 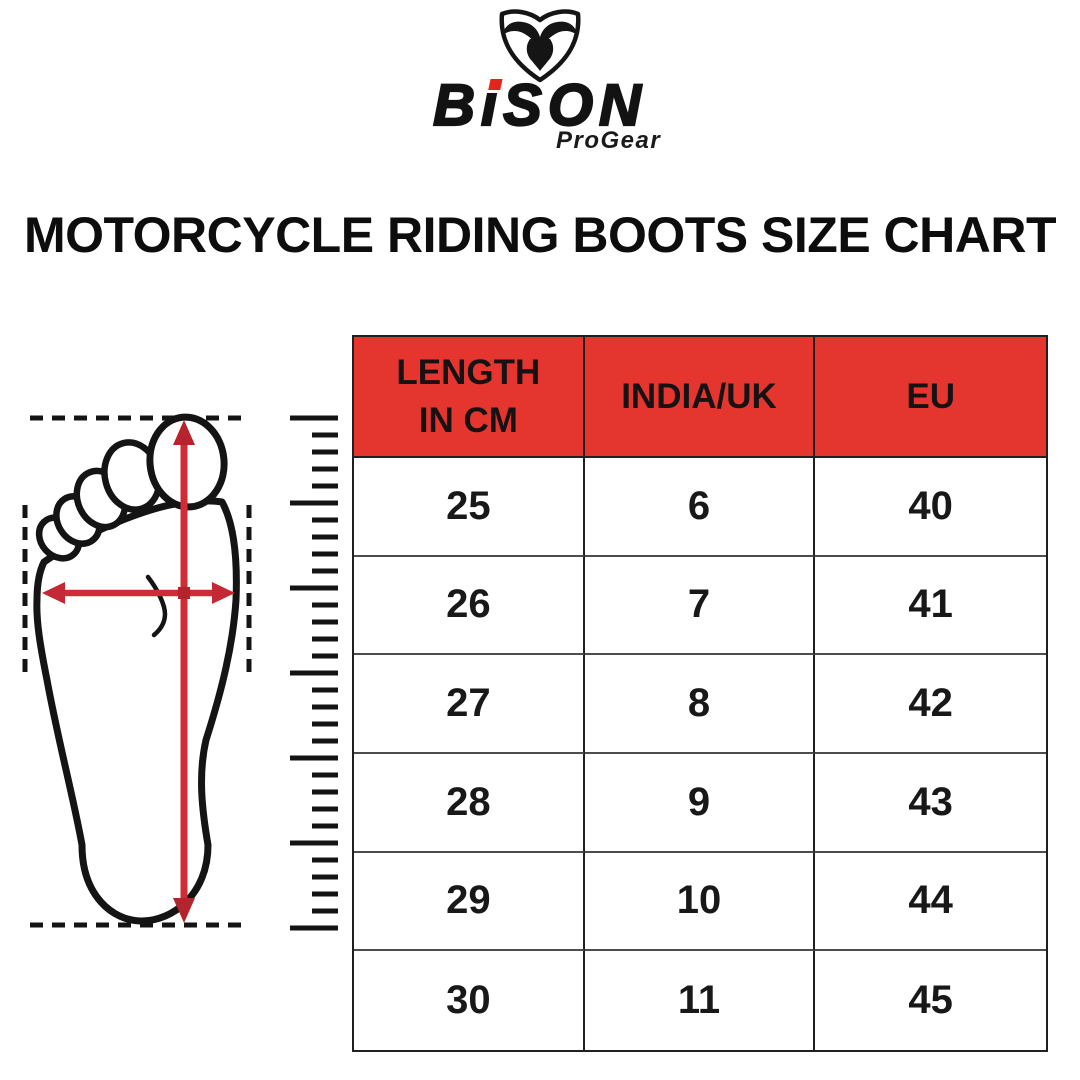 I want to click on table-cell: 43, so click(x=930, y=803).